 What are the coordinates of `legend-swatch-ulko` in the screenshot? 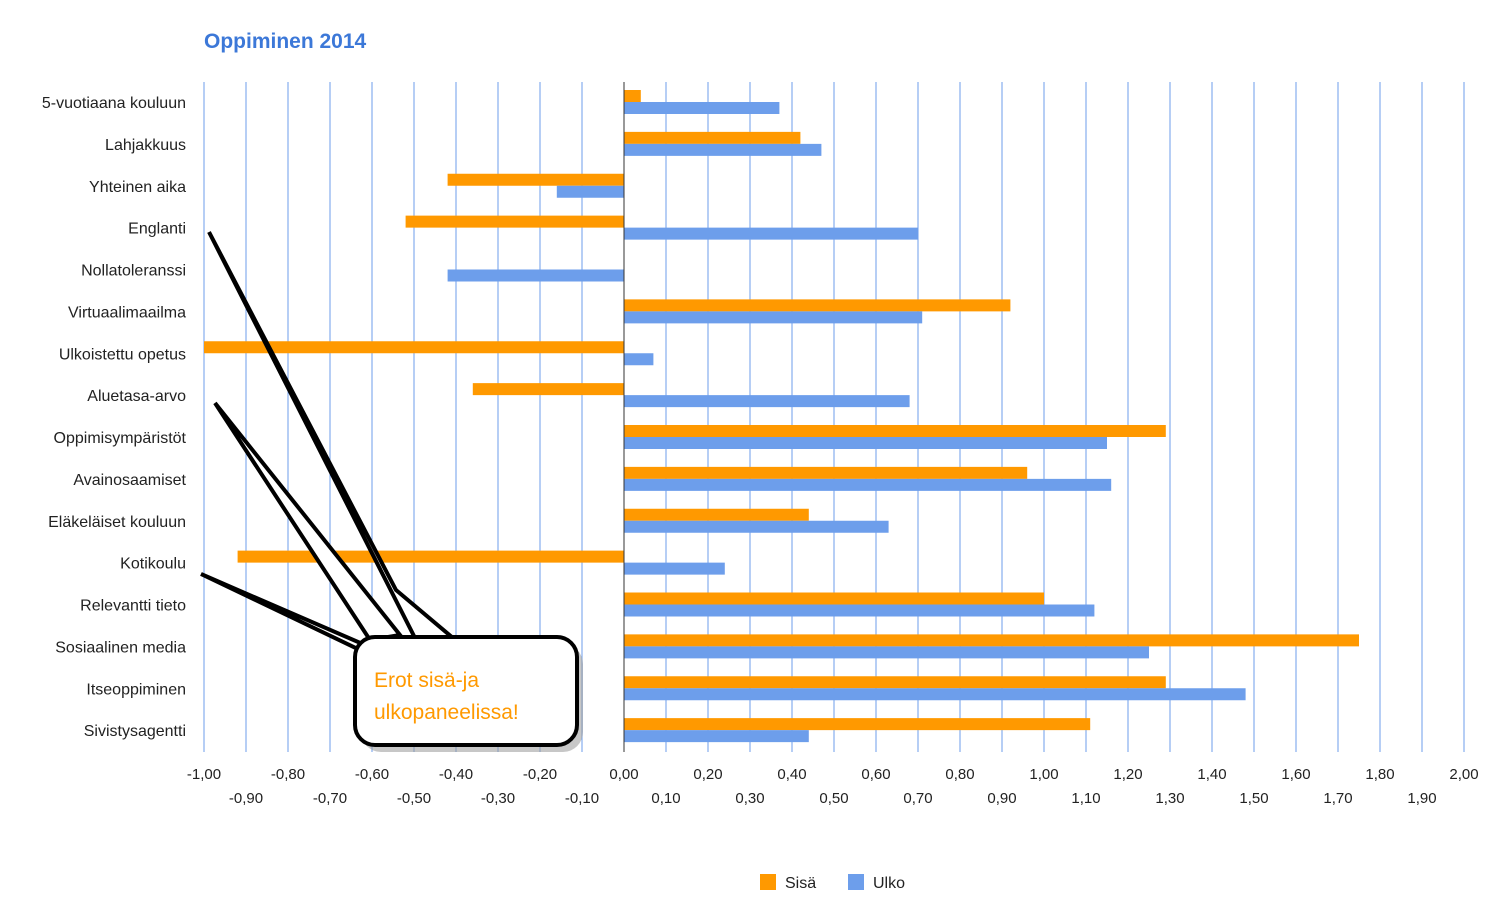 It's located at (856, 882).